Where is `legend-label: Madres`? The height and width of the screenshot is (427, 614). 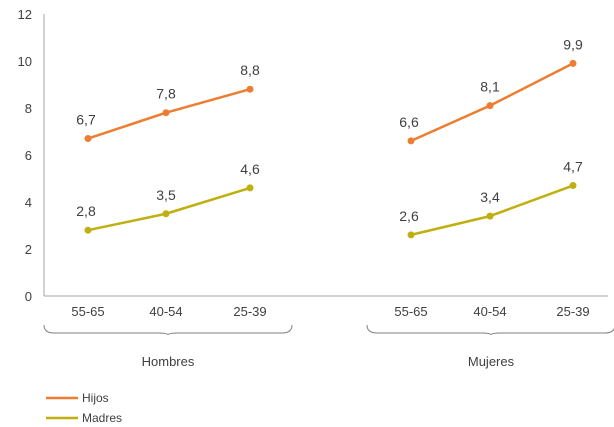
legend-label: Madres is located at coordinates (102, 418).